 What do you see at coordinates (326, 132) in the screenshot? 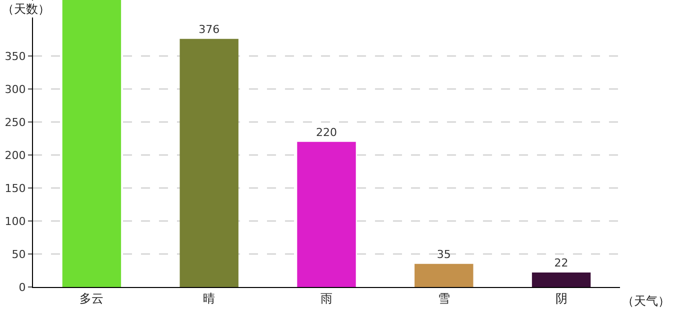
I see `data-label: 220` at bounding box center [326, 132].